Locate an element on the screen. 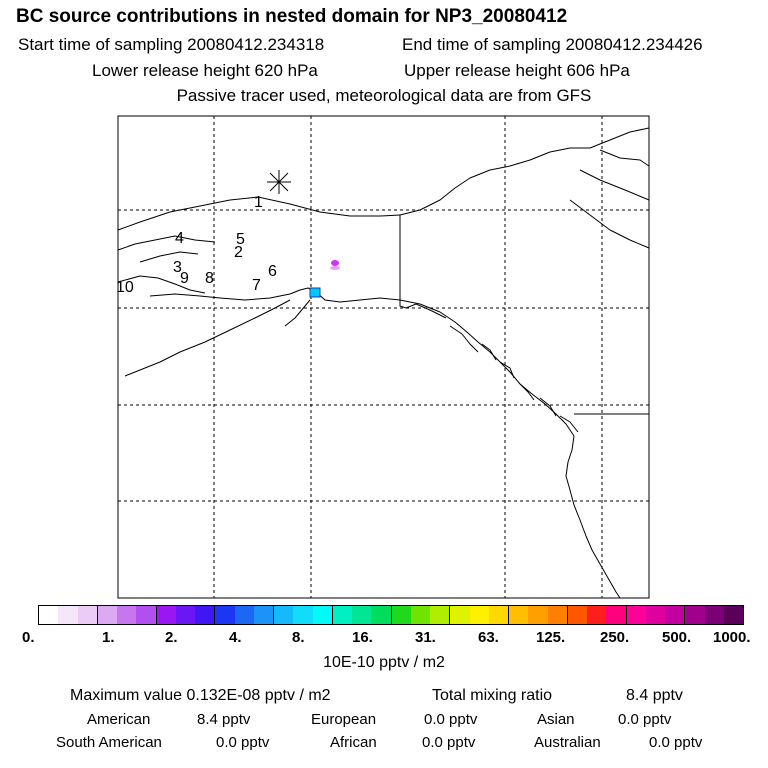  release-site-star-icon is located at coordinates (279, 182).